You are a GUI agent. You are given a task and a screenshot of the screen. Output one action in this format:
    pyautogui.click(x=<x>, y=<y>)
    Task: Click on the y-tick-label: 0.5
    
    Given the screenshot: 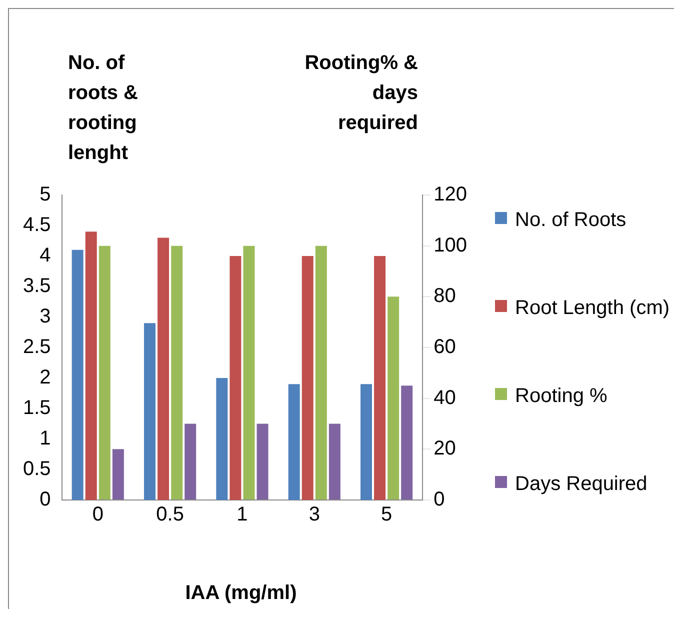 What is the action you would take?
    pyautogui.click(x=36, y=469)
    